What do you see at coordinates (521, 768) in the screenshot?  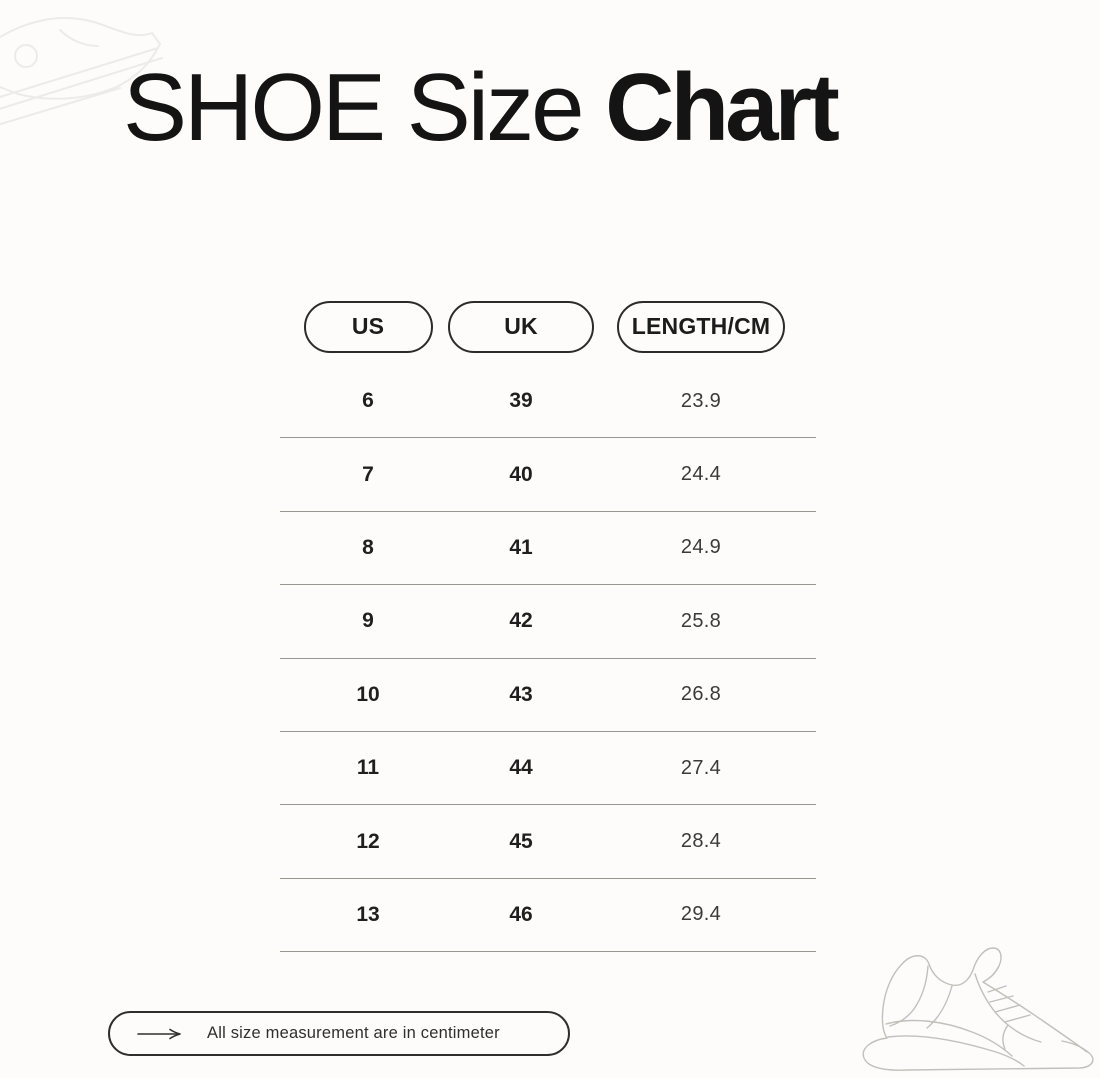 I see `cell-uk: 44` at bounding box center [521, 768].